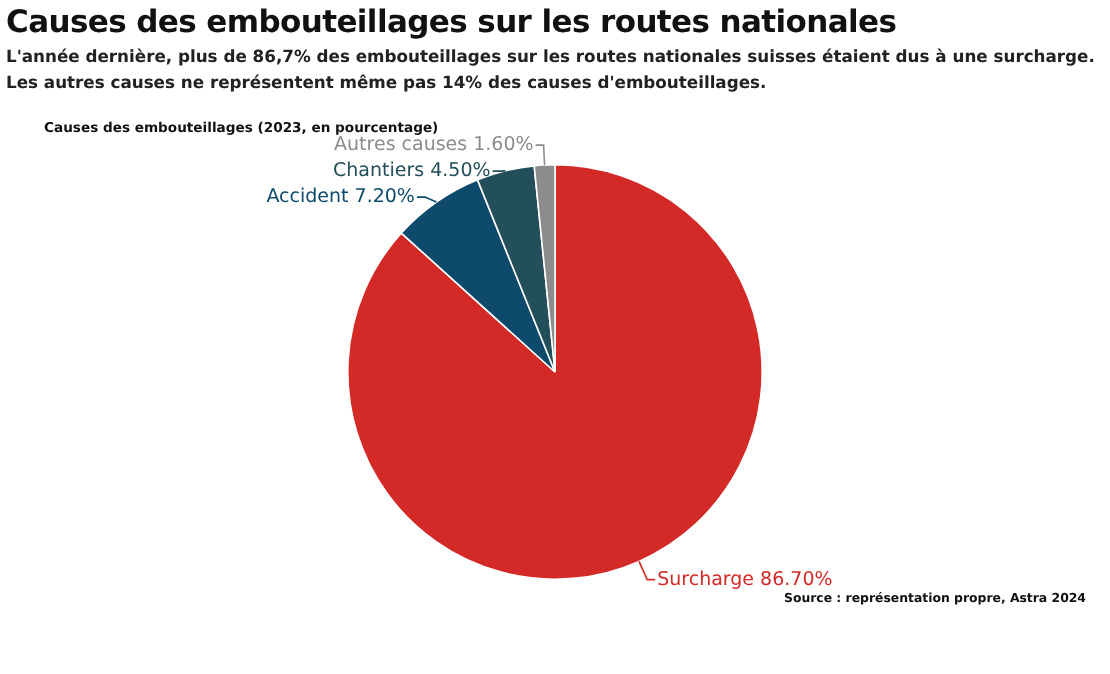  Describe the element at coordinates (745, 579) in the screenshot. I see `slice-label: Surcharge 86.70%` at that location.